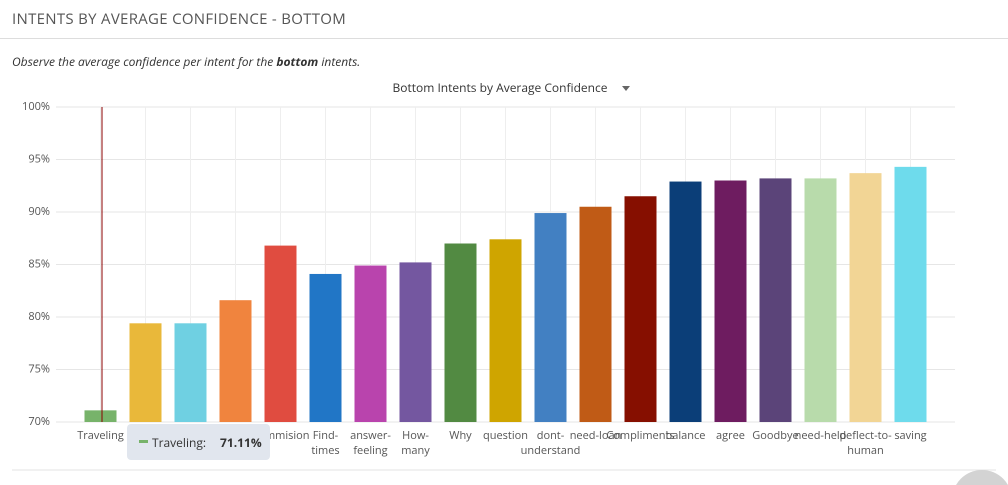 The height and width of the screenshot is (485, 1008). What do you see at coordinates (730, 435) in the screenshot?
I see `x-tick-label: agree` at bounding box center [730, 435].